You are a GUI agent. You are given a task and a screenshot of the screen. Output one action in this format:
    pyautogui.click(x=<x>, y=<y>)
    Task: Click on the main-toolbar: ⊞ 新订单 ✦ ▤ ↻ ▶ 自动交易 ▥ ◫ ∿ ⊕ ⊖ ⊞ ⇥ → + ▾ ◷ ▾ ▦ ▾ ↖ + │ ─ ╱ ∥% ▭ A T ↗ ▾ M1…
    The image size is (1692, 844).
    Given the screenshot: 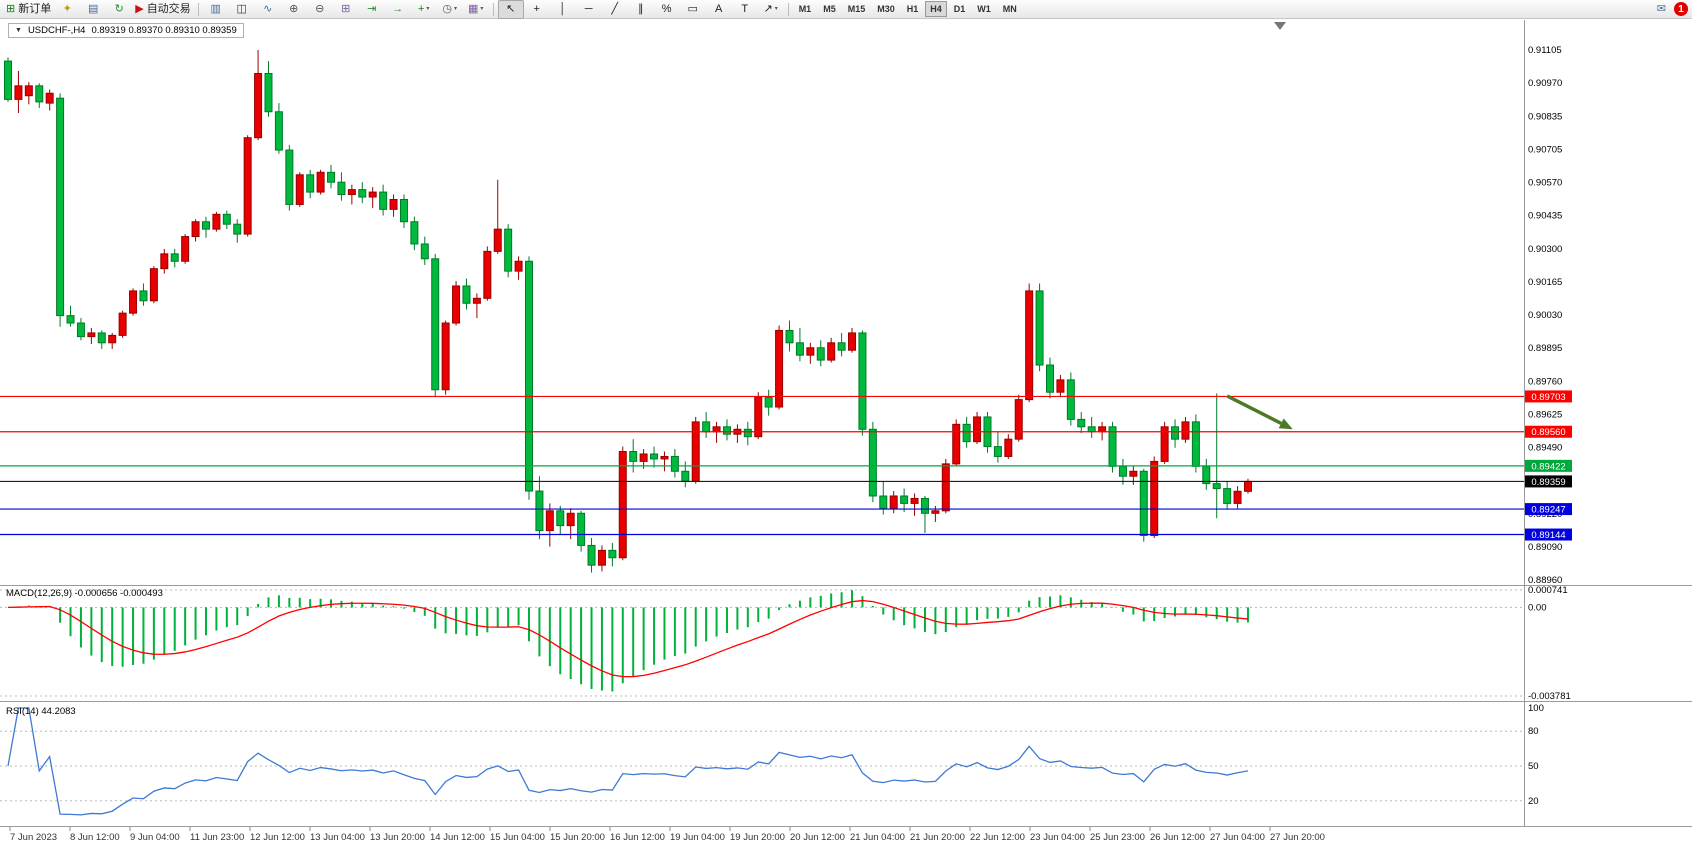 What is the action you would take?
    pyautogui.click(x=846, y=9)
    